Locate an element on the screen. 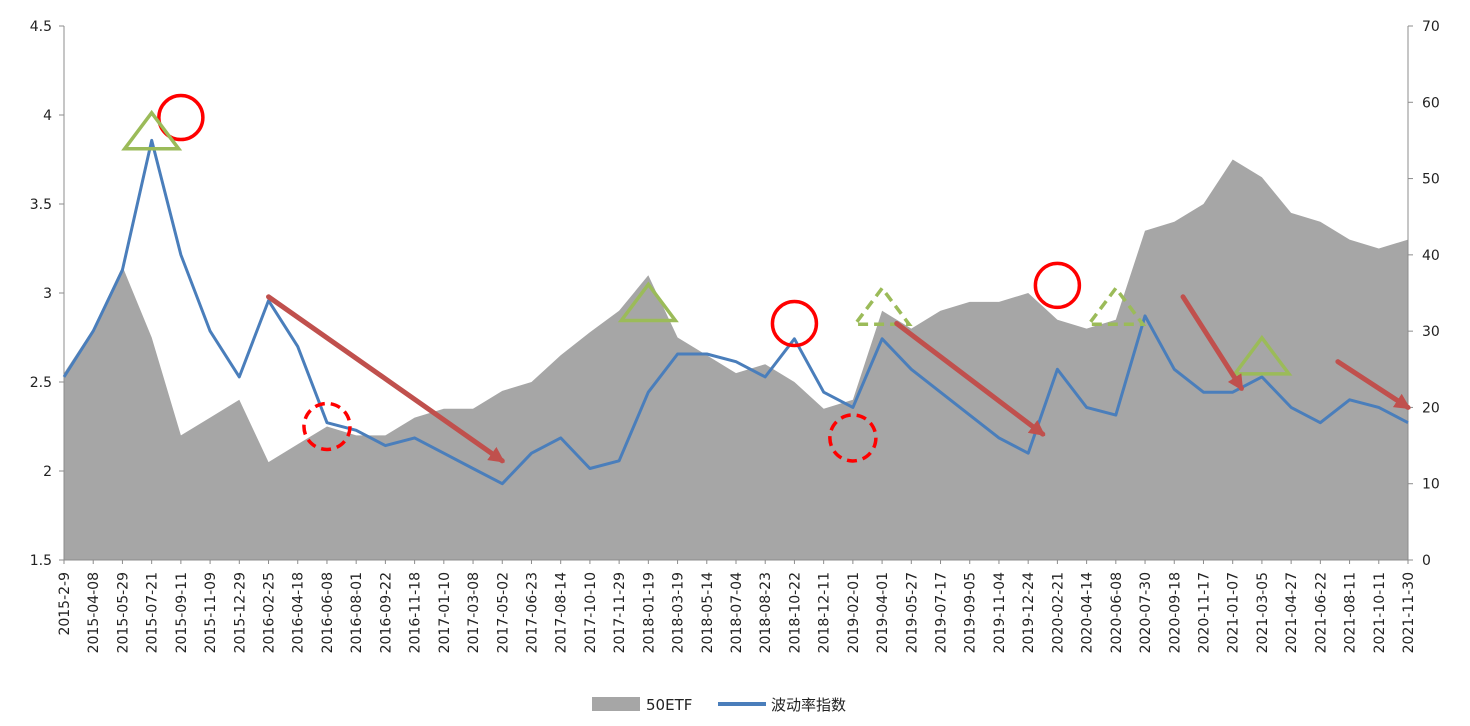 This screenshot has height=726, width=1470. x-tick-label: 2019-02-01 is located at coordinates (854, 612).